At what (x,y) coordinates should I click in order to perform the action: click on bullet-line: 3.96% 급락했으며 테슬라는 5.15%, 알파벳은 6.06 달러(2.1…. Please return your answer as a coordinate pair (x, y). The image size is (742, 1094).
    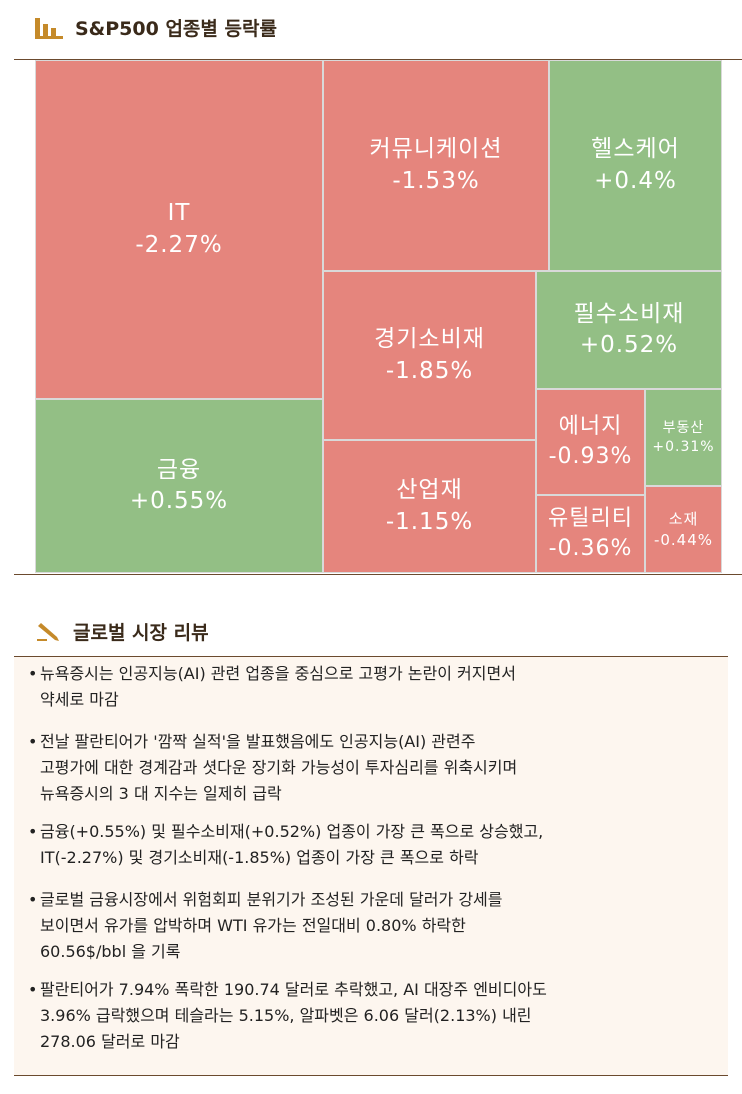
    Looking at the image, I should click on (286, 1015).